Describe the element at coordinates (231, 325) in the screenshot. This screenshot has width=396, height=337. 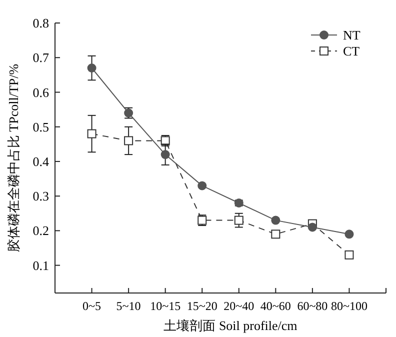
I see `x-axis-title: 土壤剖面 Soil profile/cm` at that location.